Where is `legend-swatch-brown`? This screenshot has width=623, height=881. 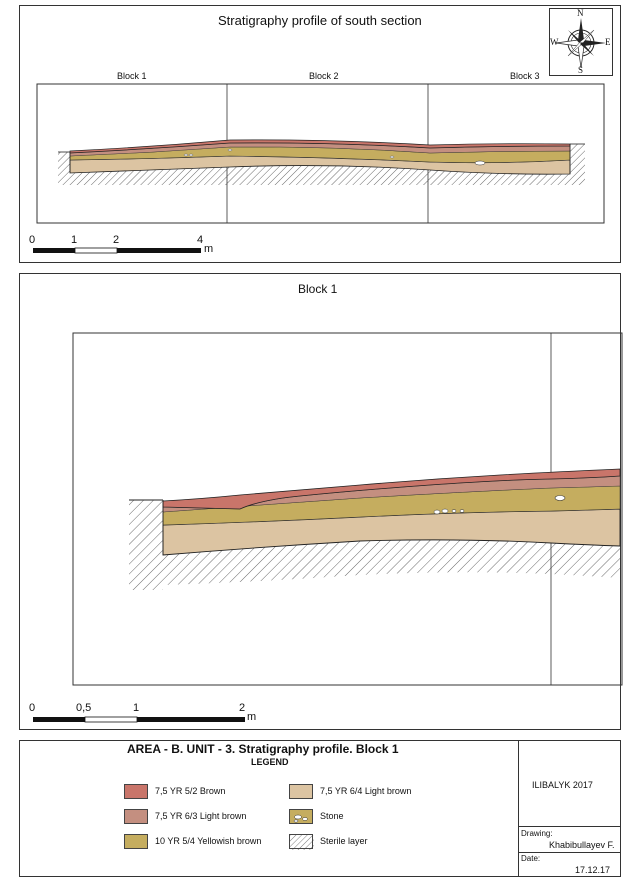
legend-swatch-brown is located at coordinates (136, 791).